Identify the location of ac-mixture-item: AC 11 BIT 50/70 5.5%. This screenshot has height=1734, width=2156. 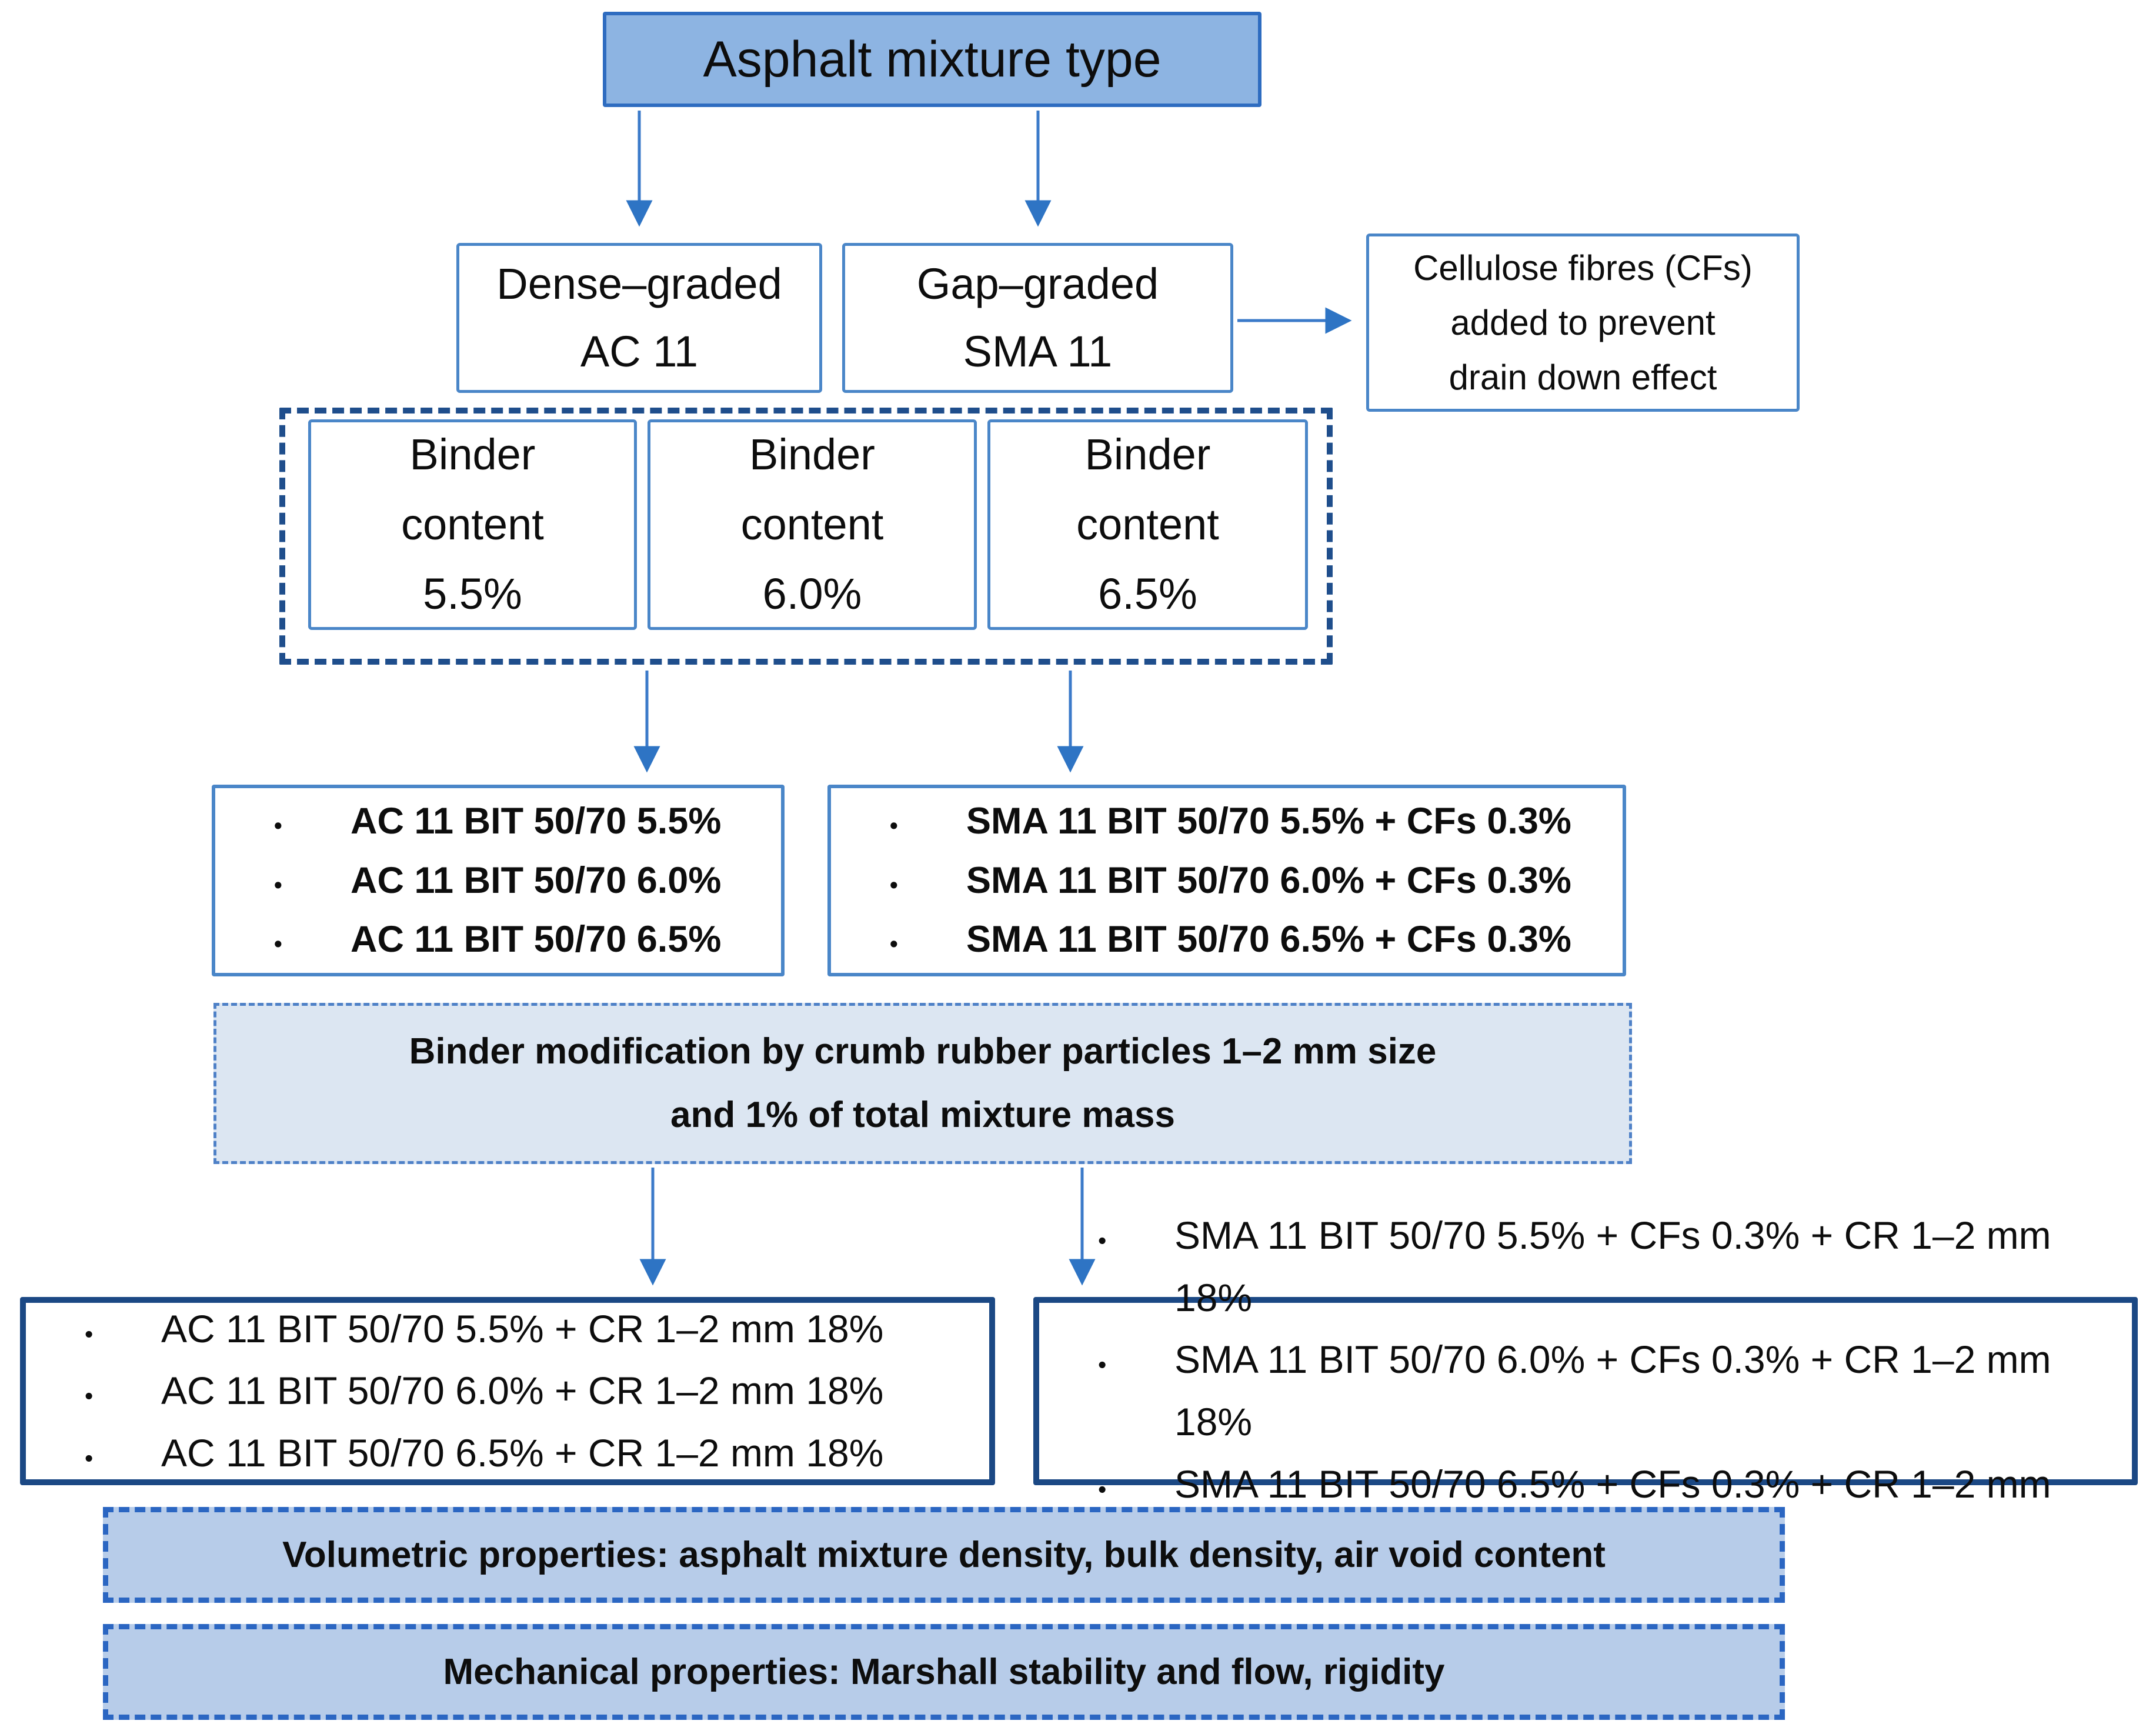
(536, 821).